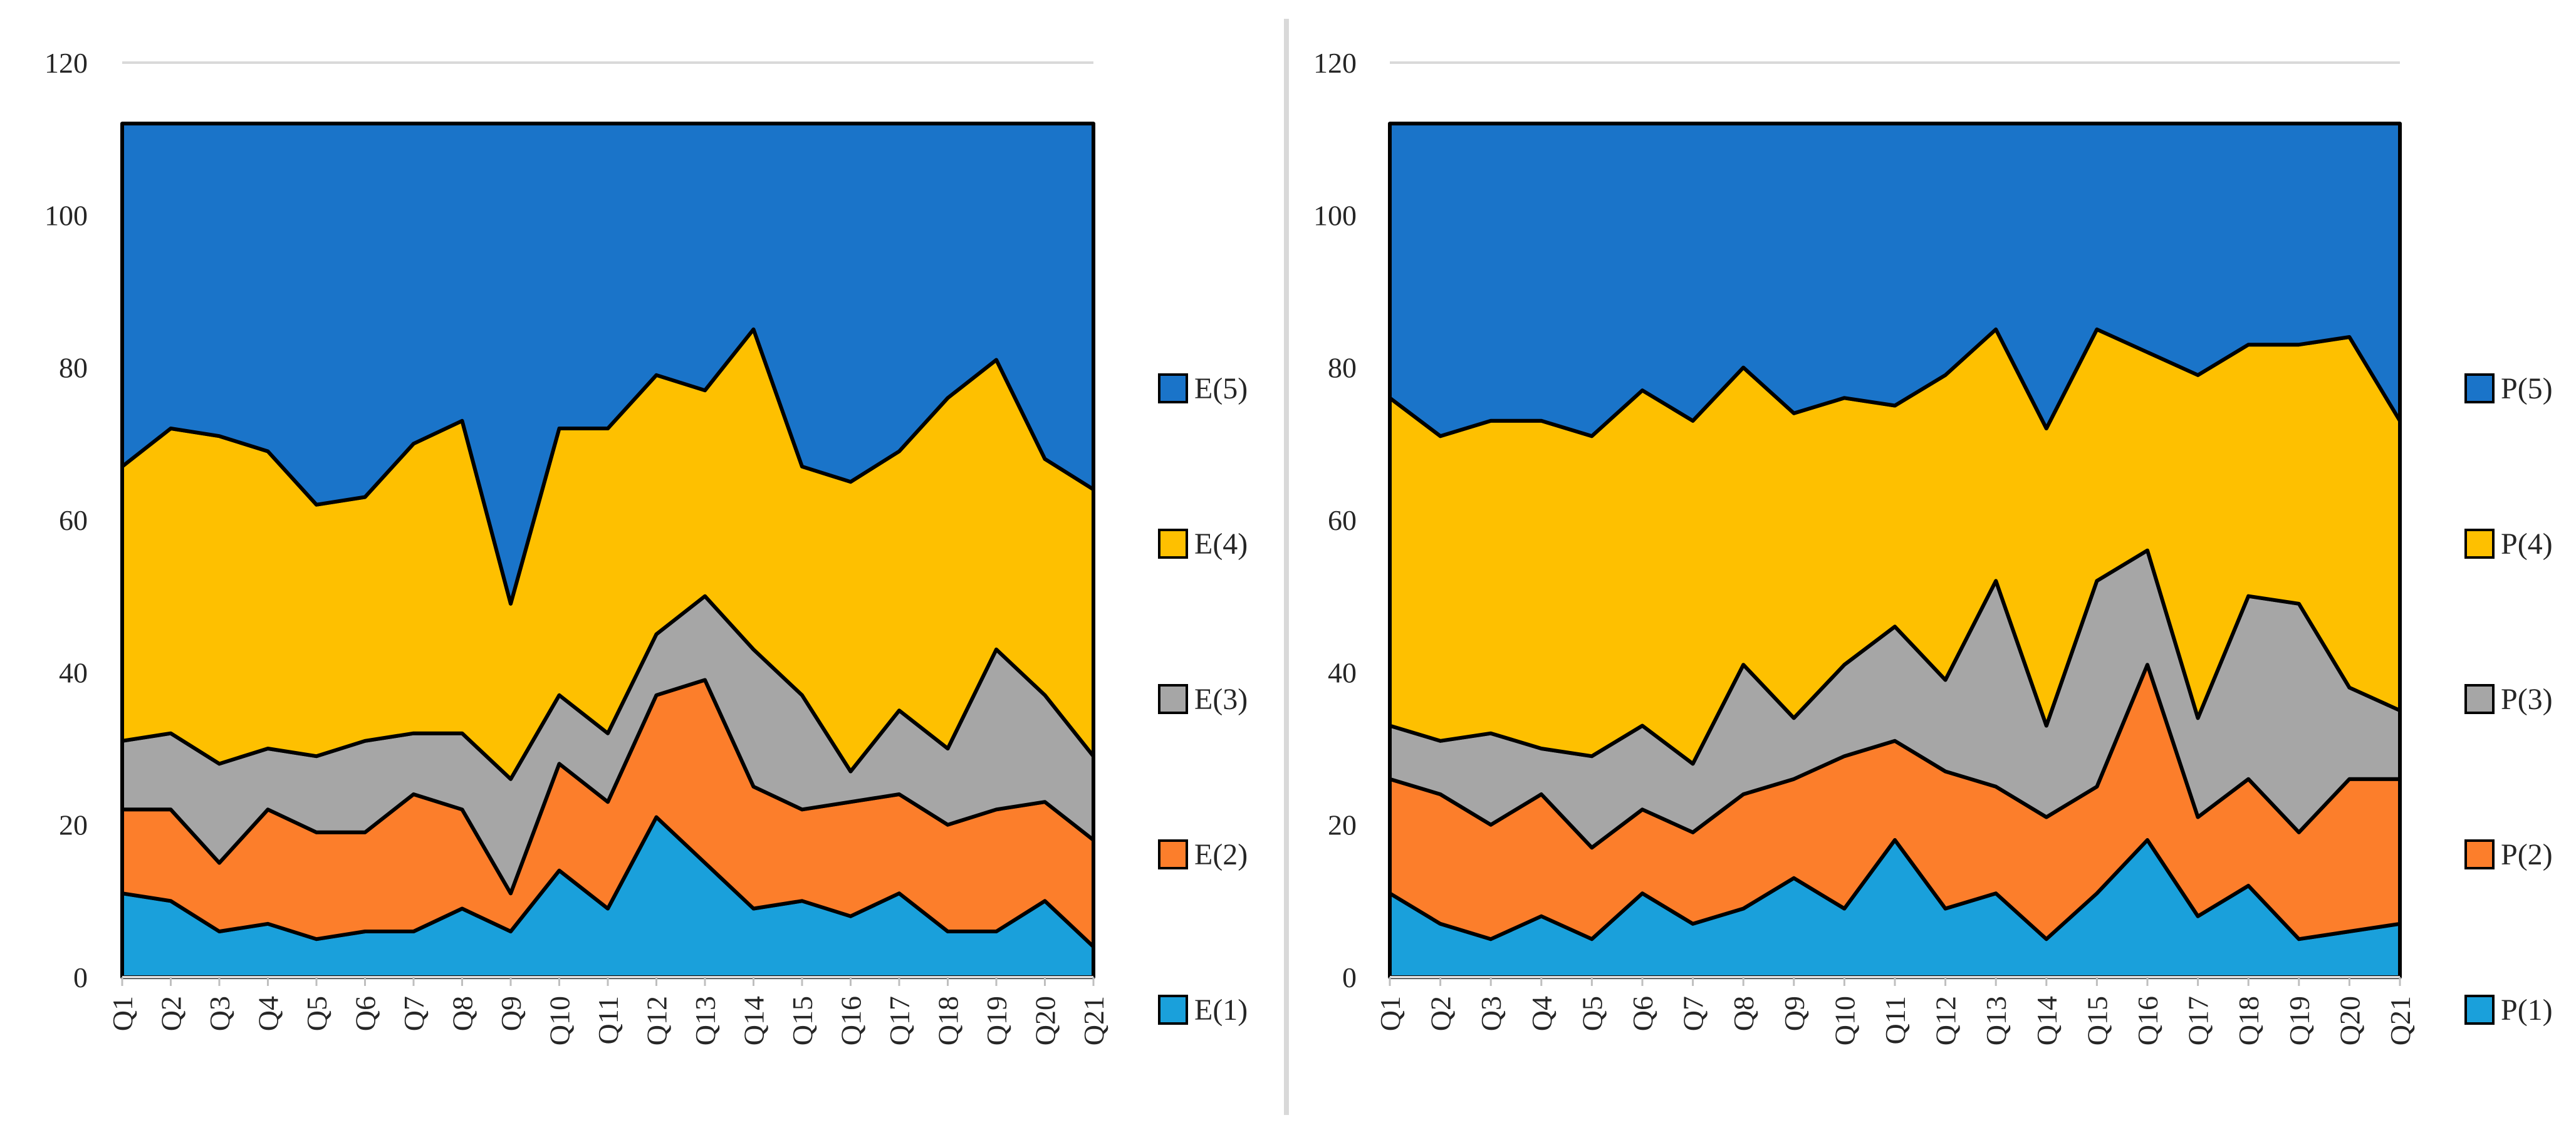 This screenshot has height=1125, width=2576. Describe the element at coordinates (2479, 388) in the screenshot. I see `legend-swatch-p5` at that location.